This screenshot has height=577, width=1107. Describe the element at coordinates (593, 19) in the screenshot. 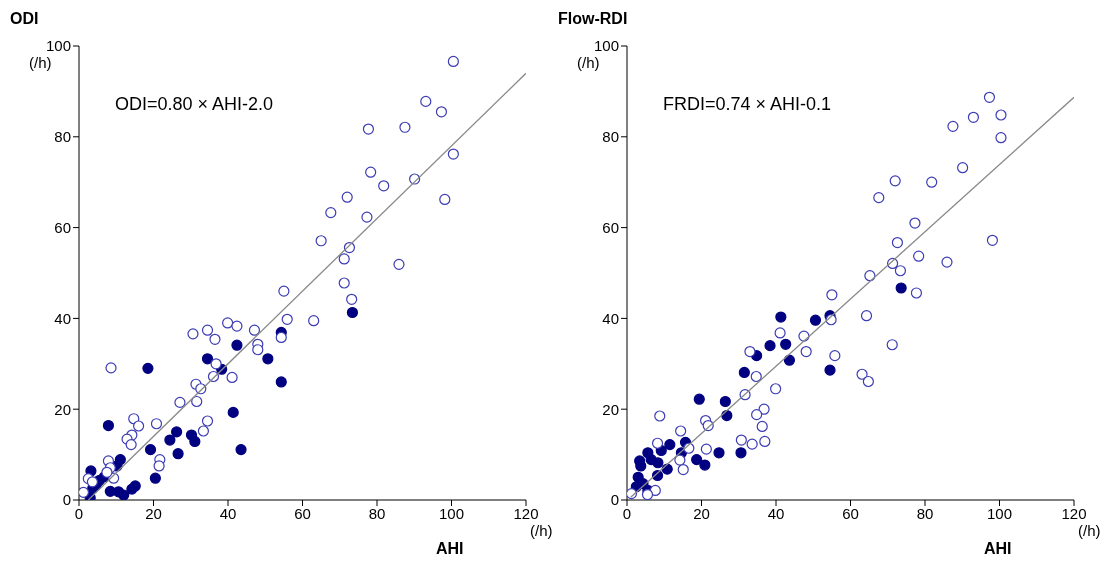

I see `y-axis-title: Flow-RDI` at that location.